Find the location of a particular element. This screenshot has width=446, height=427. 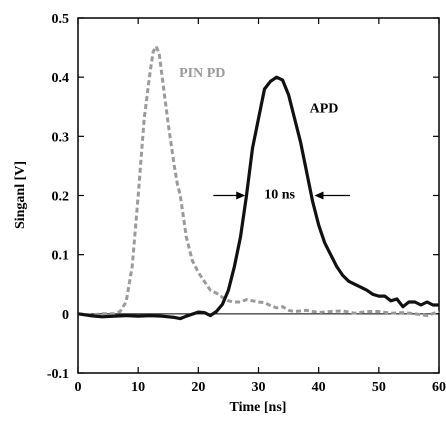

x-tick-label: 0 is located at coordinates (78, 387).